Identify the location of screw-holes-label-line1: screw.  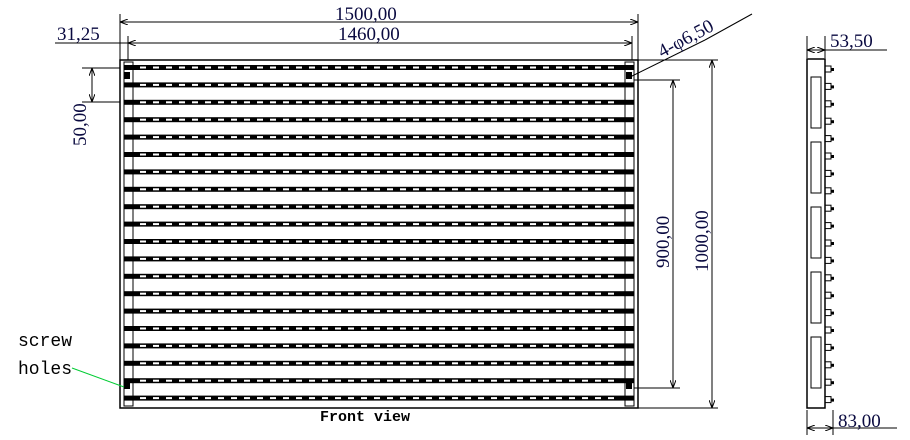
(45, 342).